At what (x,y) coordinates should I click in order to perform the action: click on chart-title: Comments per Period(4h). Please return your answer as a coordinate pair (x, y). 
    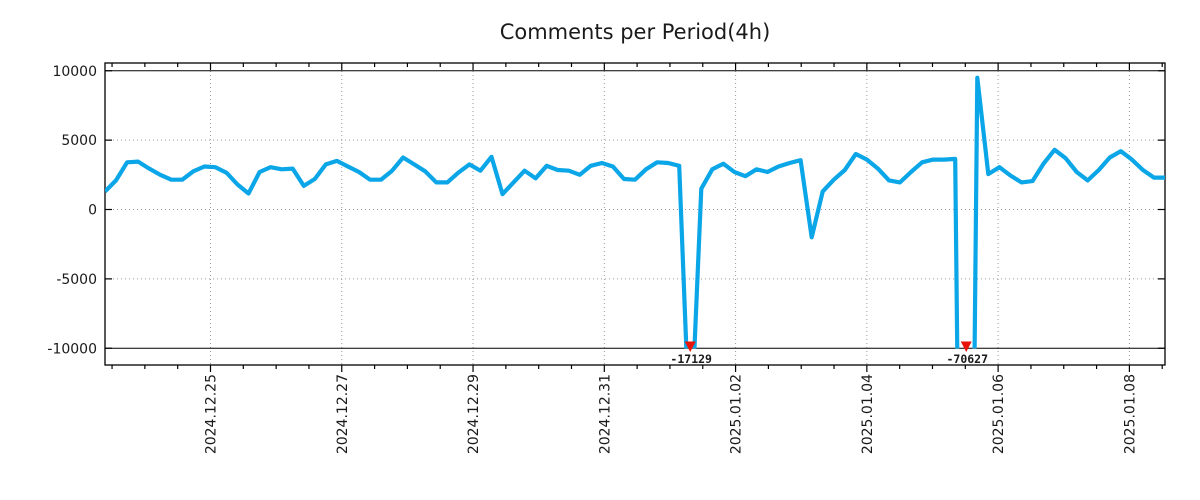
    Looking at the image, I should click on (635, 32).